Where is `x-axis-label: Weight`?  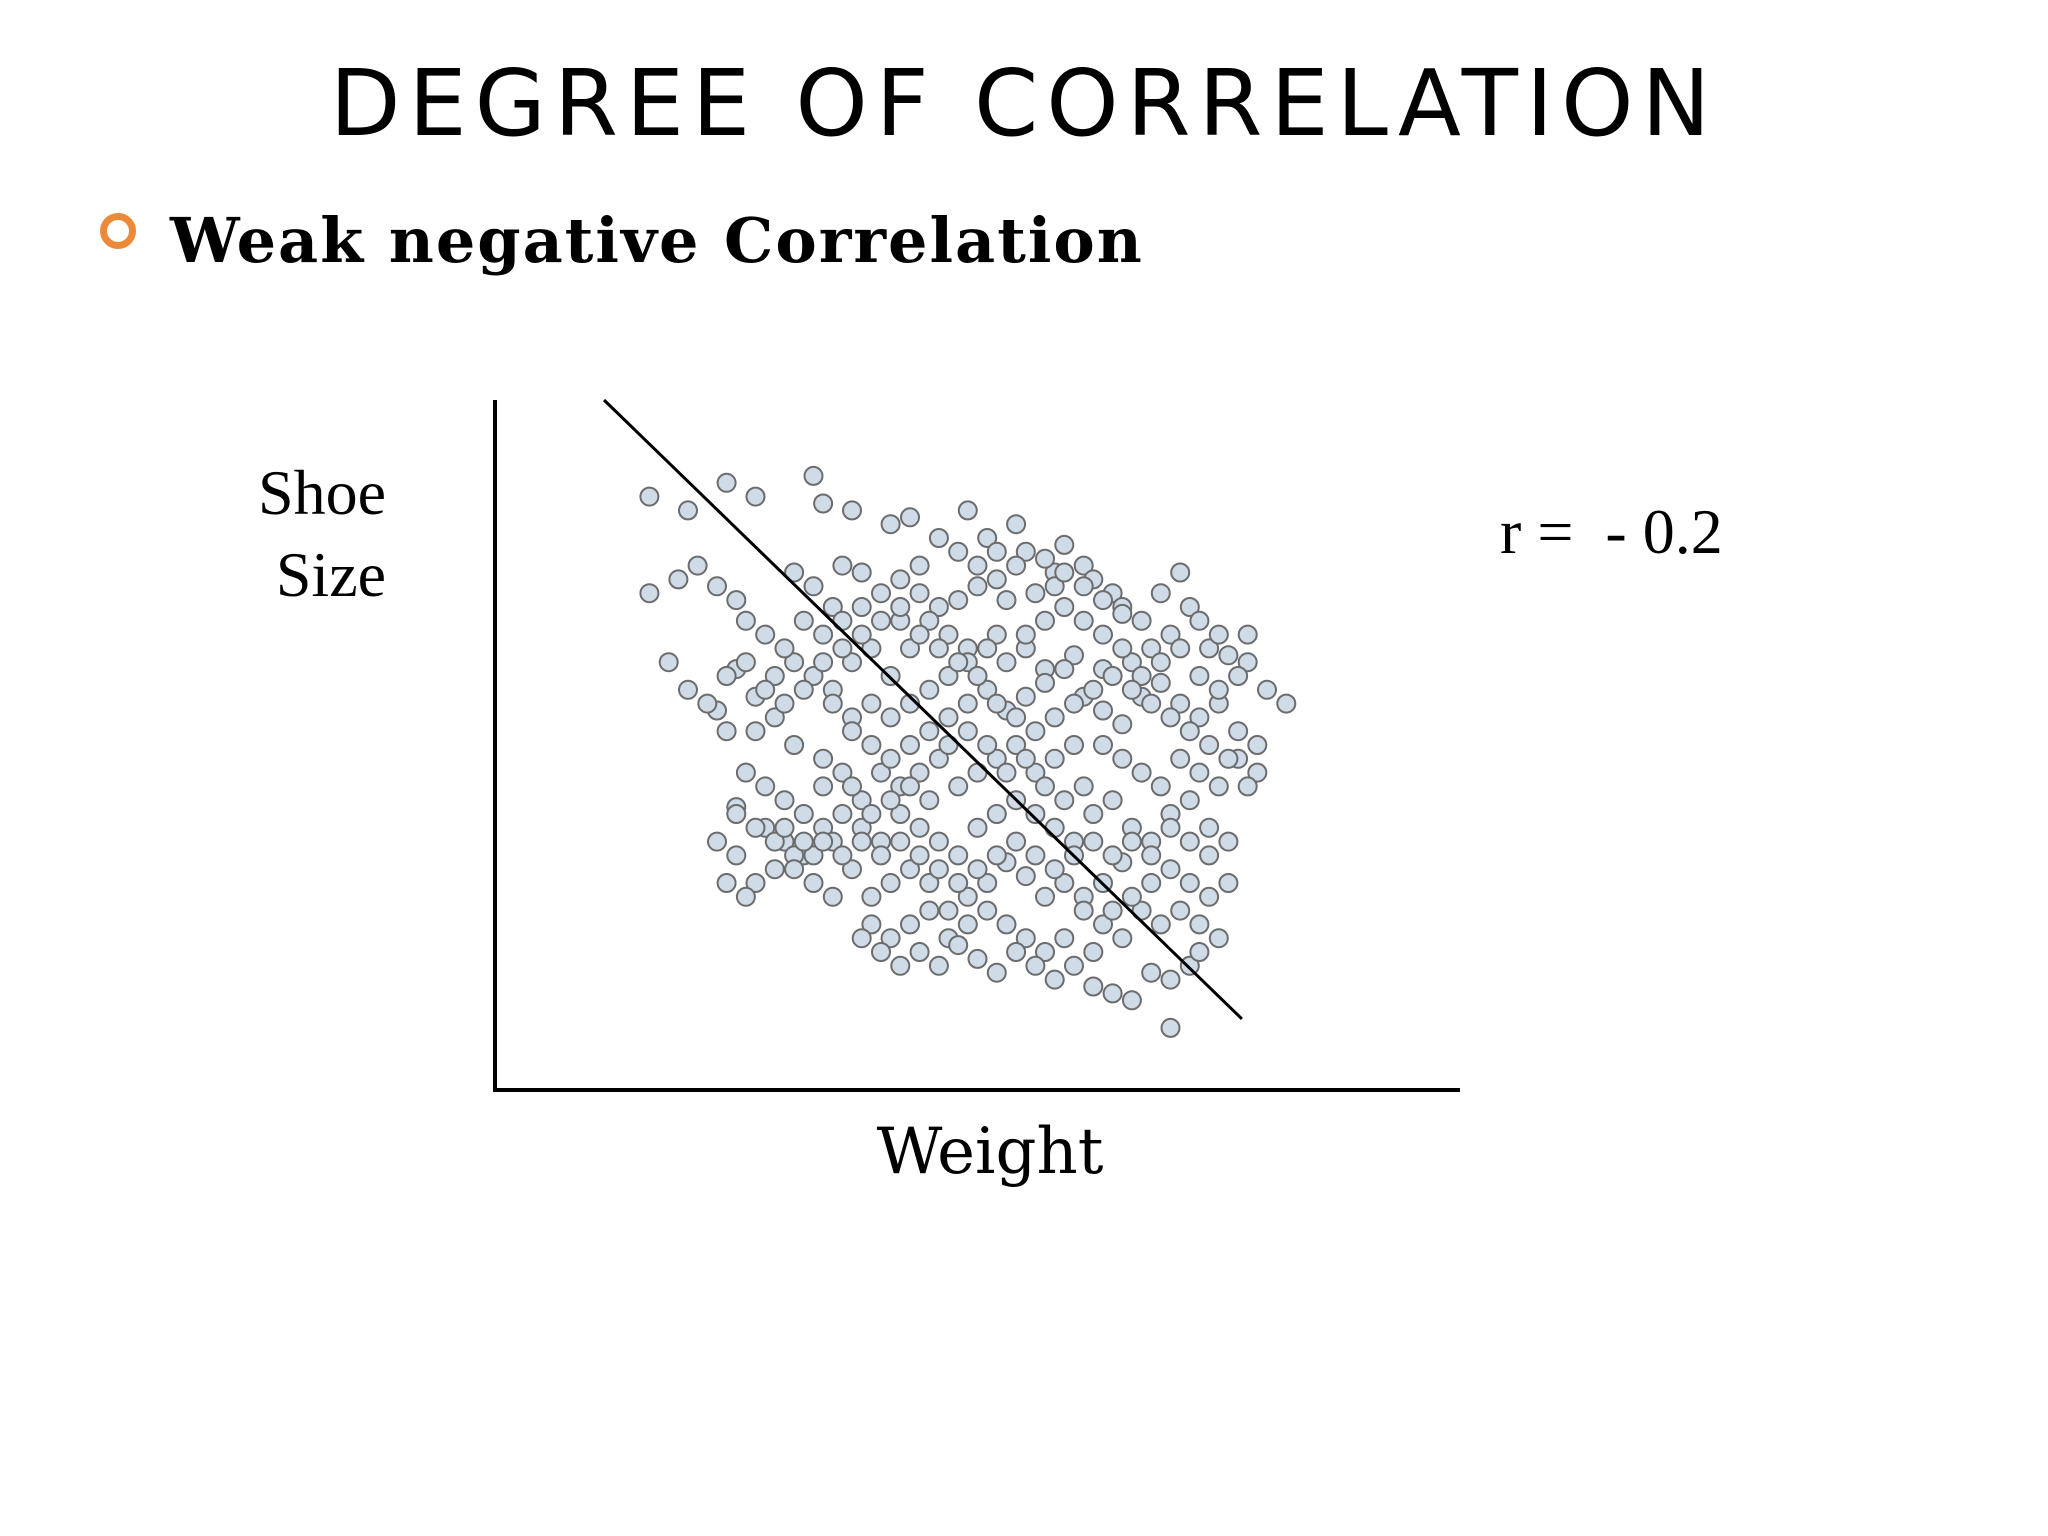
x-axis-label: Weight is located at coordinates (990, 1152).